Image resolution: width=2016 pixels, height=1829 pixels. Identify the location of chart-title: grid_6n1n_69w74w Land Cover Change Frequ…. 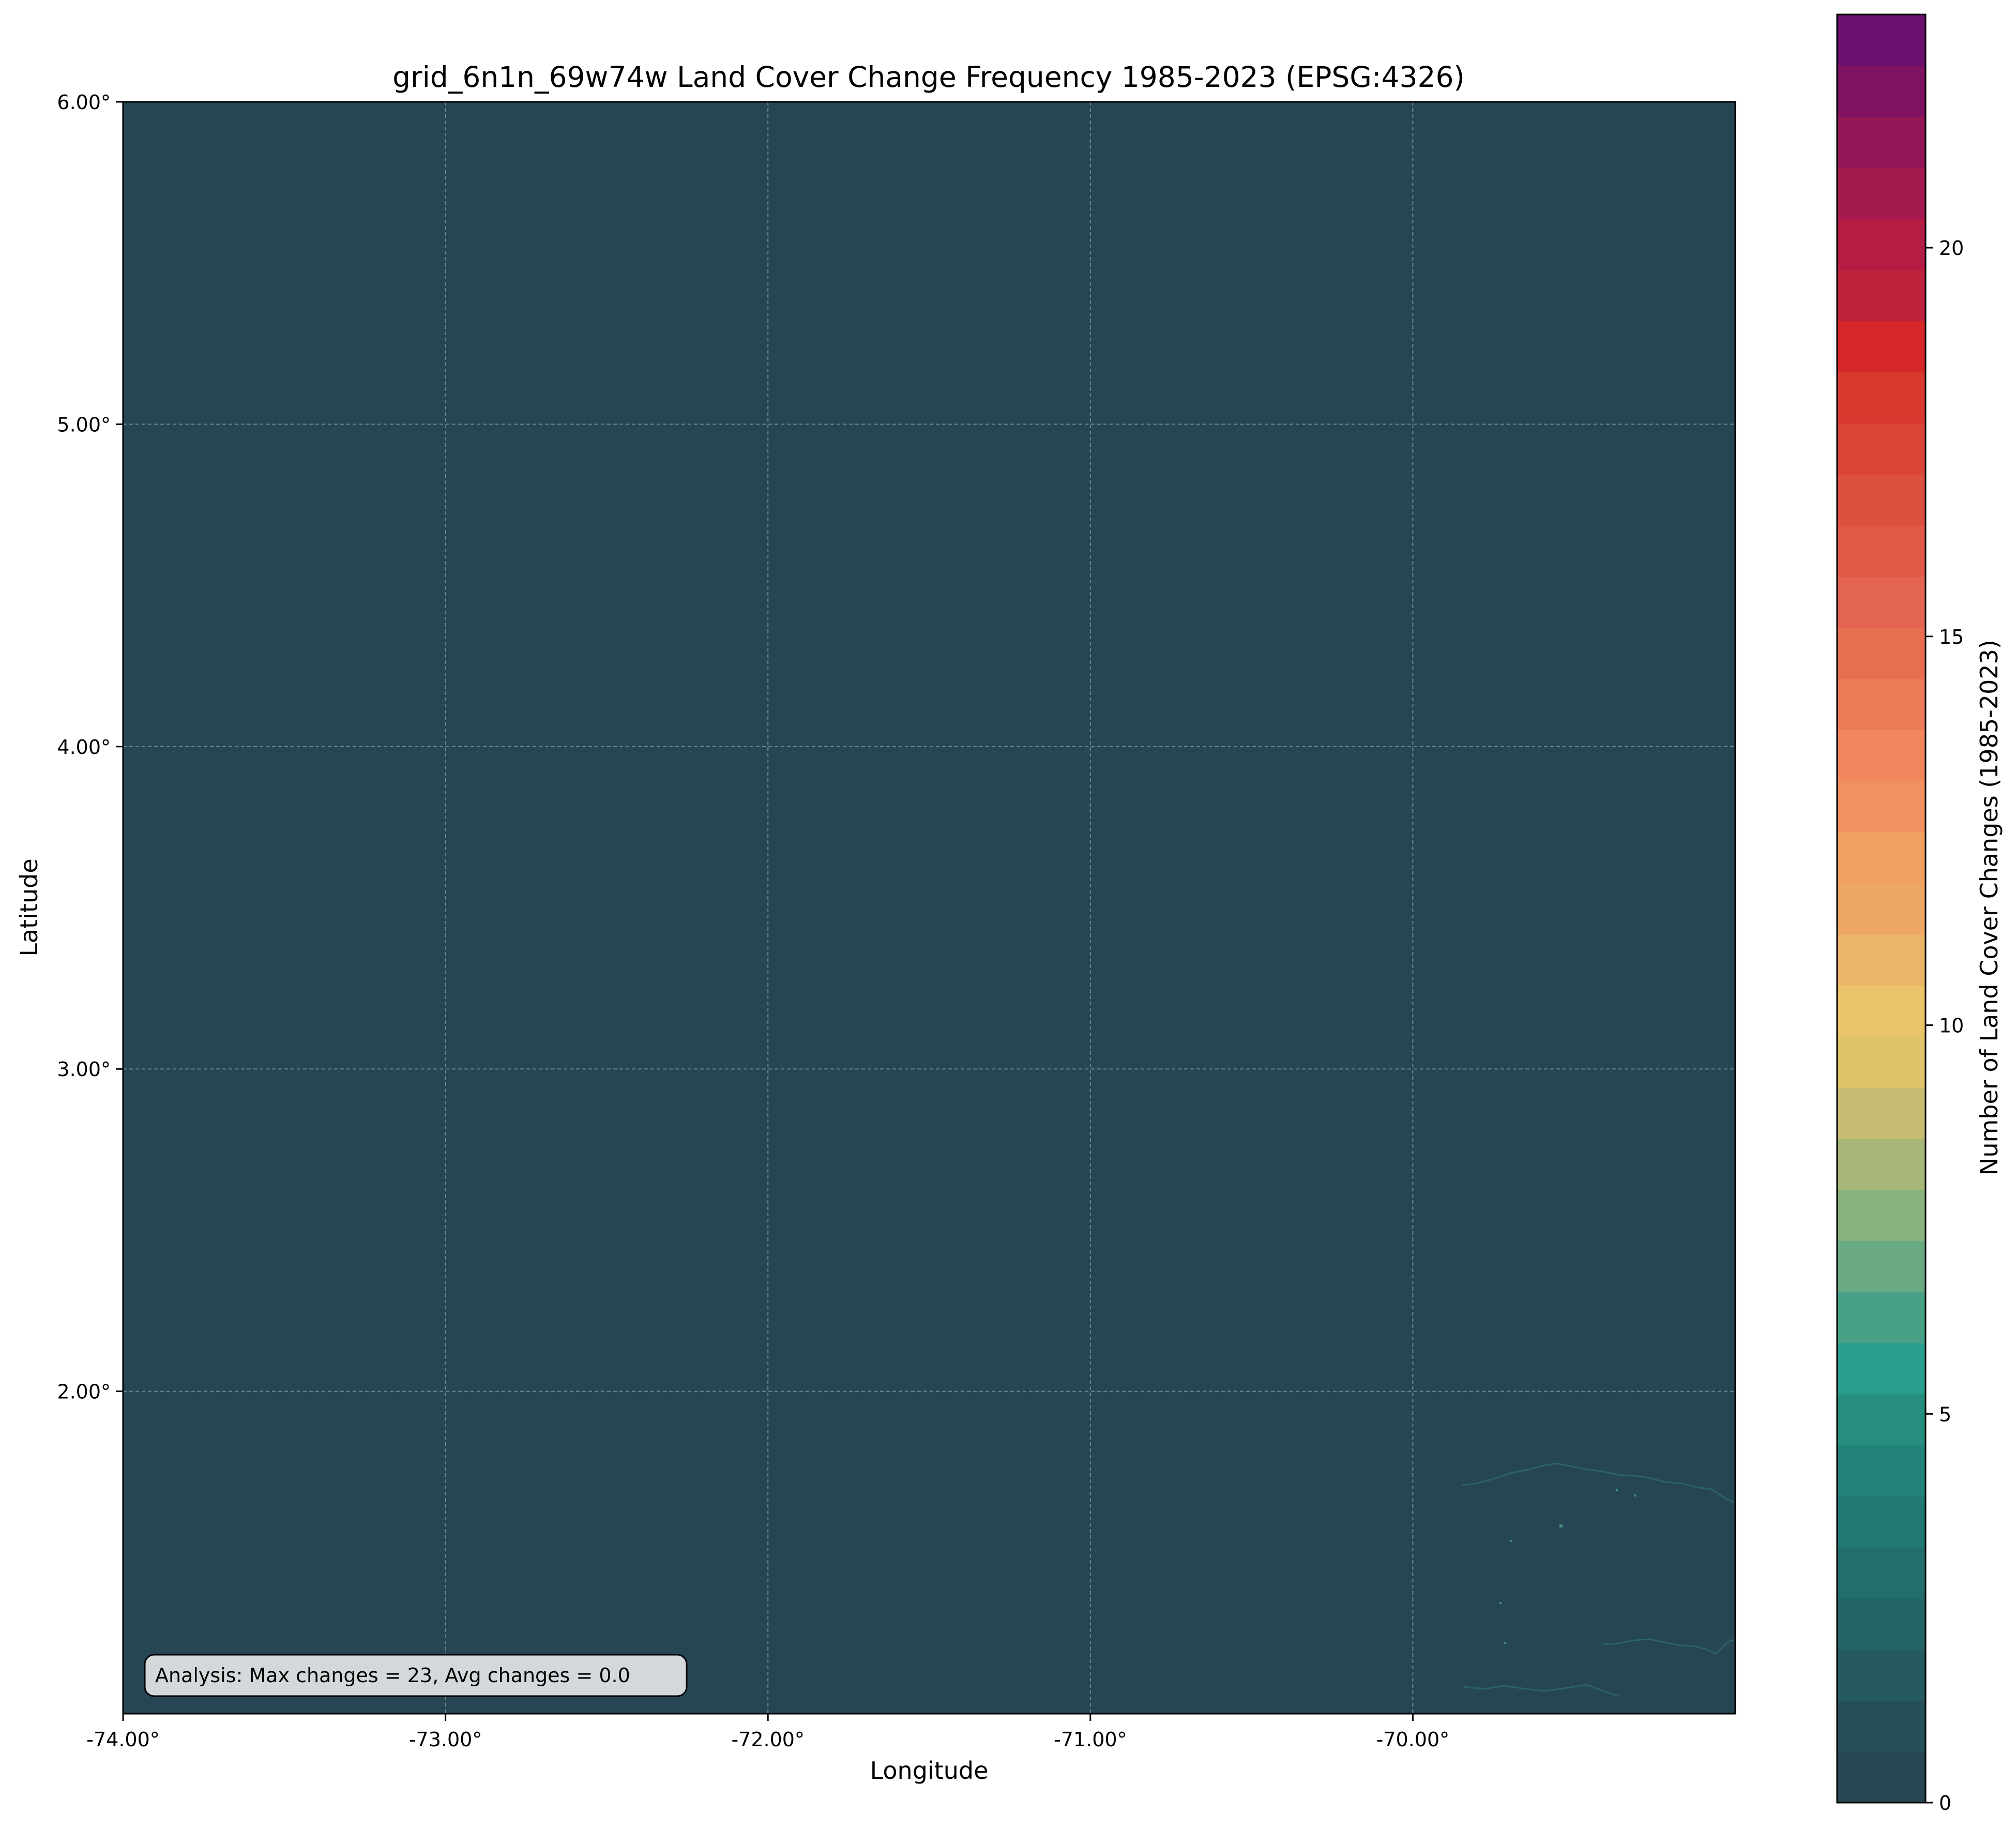
(928, 77).